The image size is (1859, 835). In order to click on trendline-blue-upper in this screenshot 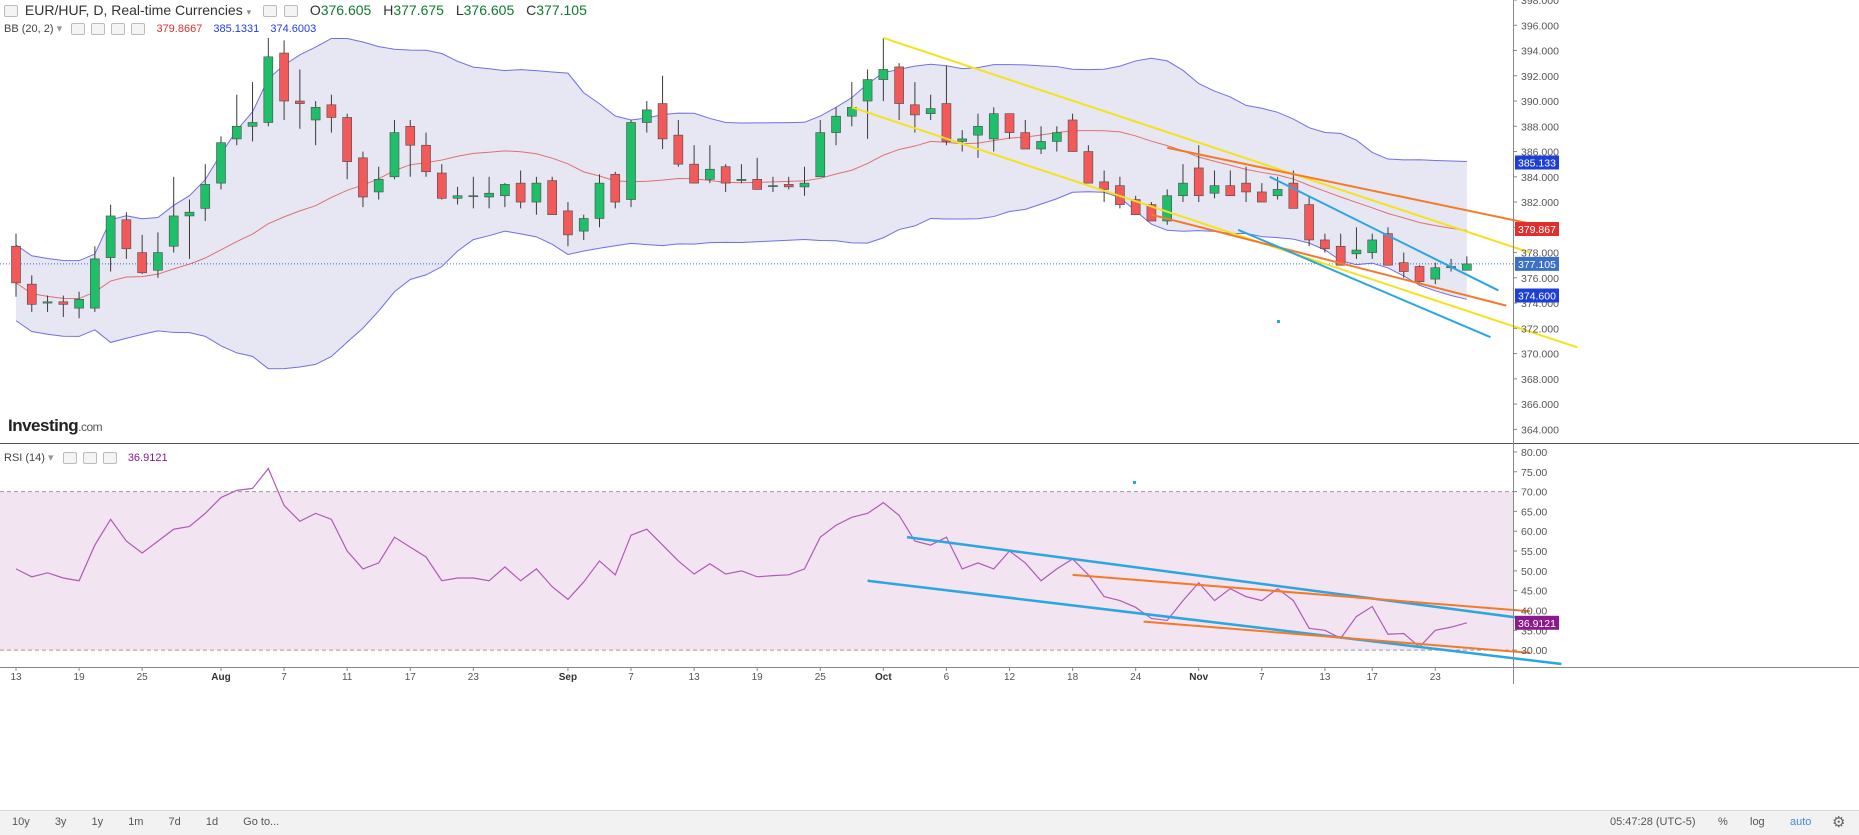, I will do `click(1384, 233)`.